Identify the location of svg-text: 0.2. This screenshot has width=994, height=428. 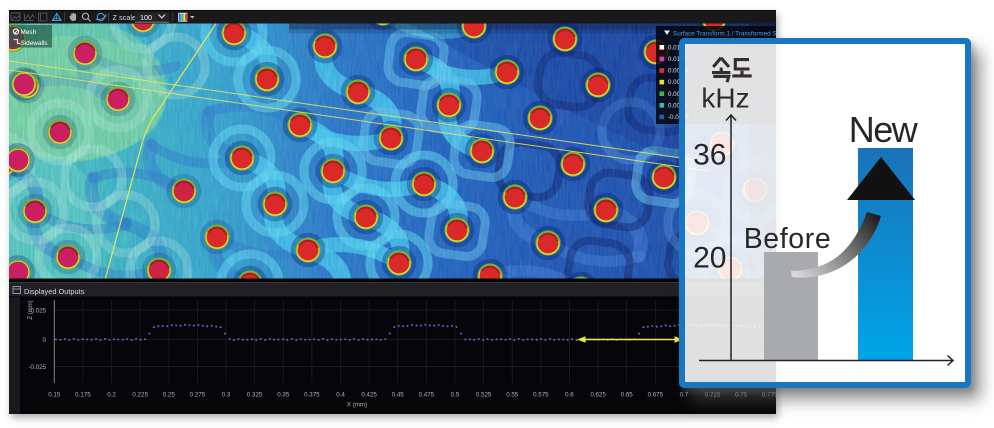
(111, 395).